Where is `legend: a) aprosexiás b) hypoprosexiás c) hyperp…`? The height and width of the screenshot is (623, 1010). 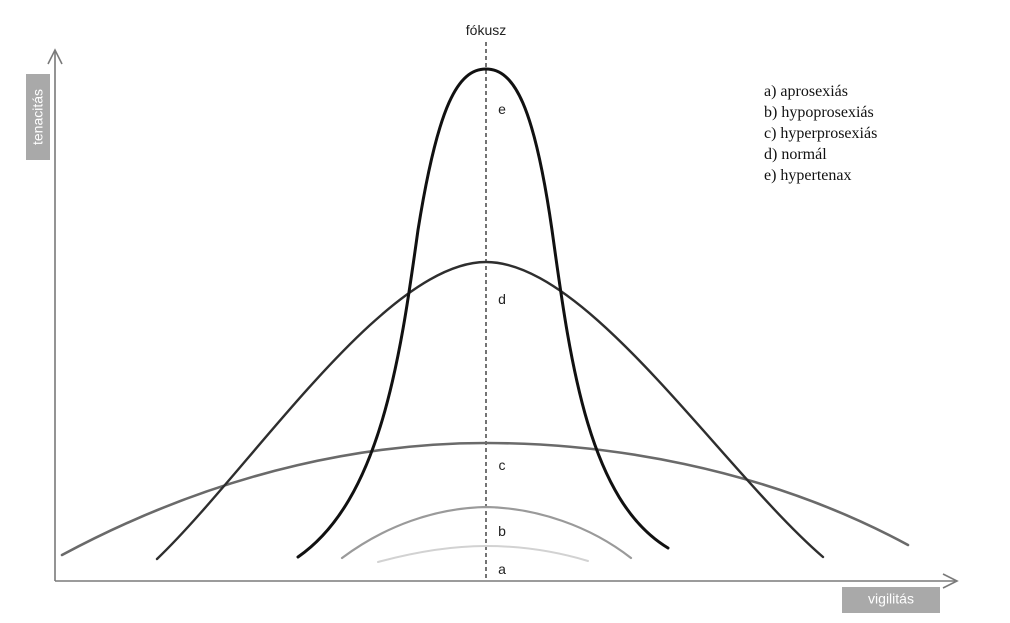 legend: a) aprosexiás b) hypoprosexiás c) hyperp… is located at coordinates (820, 133).